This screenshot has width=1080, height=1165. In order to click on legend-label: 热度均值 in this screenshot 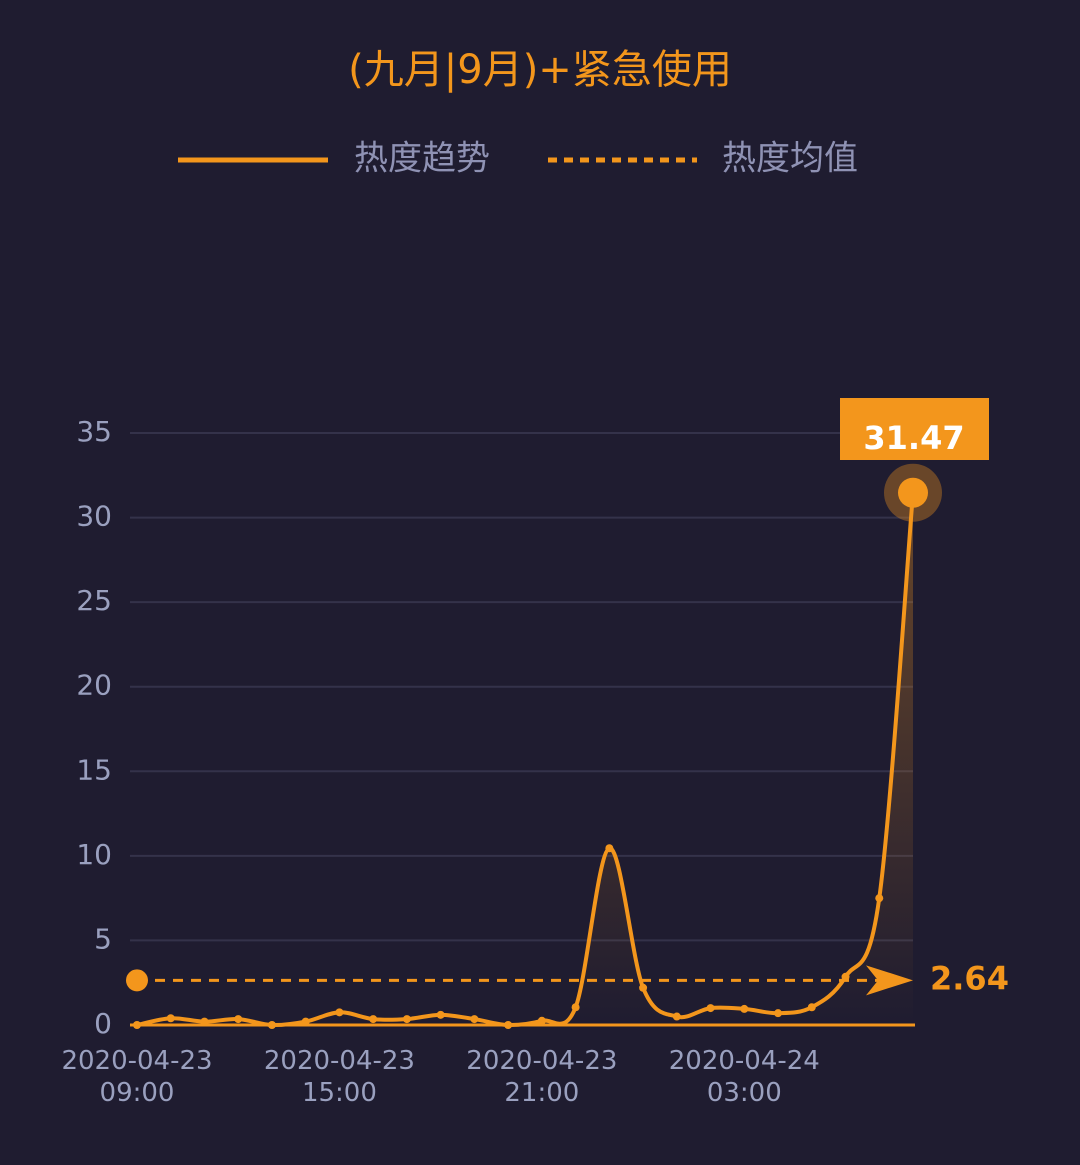, I will do `click(790, 159)`.